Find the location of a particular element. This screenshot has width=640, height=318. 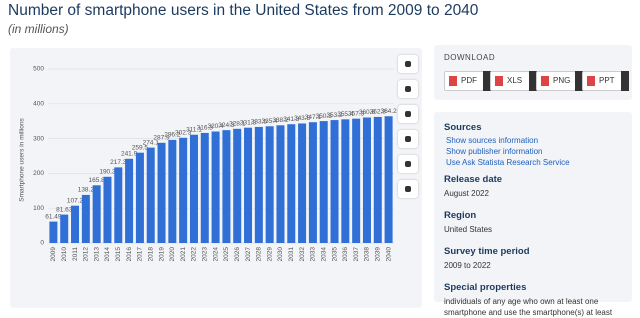

x-tick-label: 2009 is located at coordinates (53, 254).